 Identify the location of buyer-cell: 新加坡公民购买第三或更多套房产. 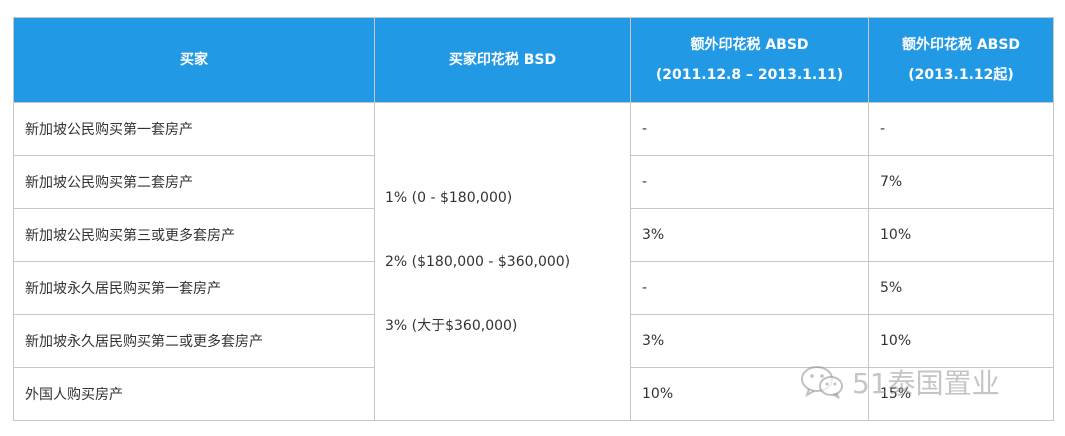
(194, 235).